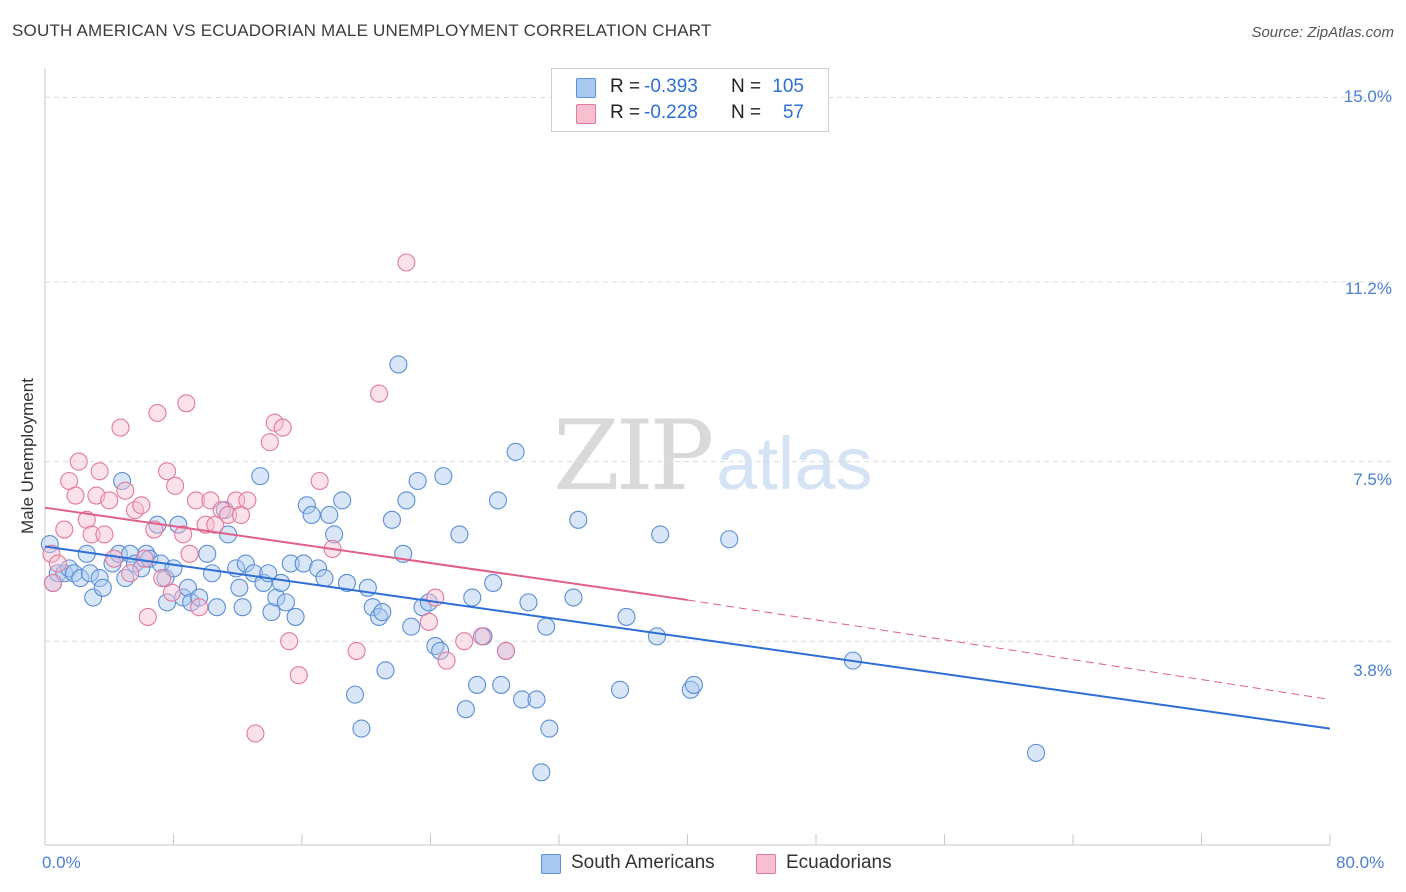 This screenshot has height=892, width=1406. What do you see at coordinates (1372, 479) in the screenshot?
I see `y-tick-label-7-5: 7.5%` at bounding box center [1372, 479].